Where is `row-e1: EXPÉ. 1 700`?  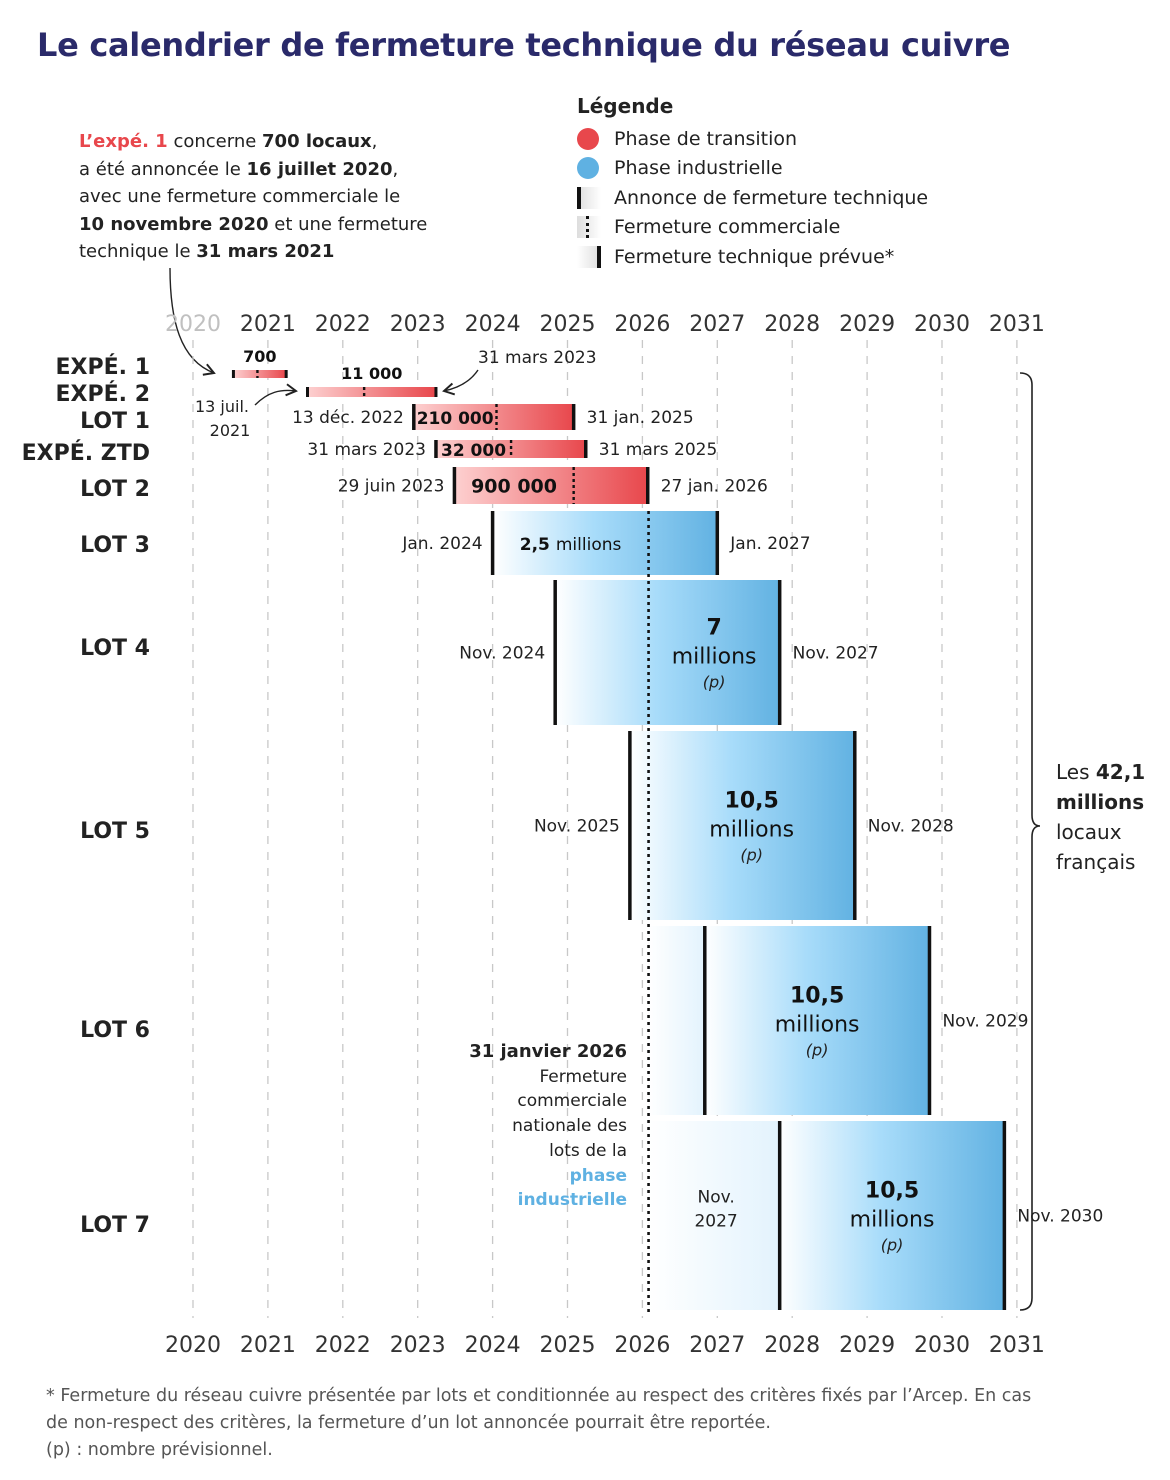 row-e1: EXPÉ. 1 700 is located at coordinates (172, 363).